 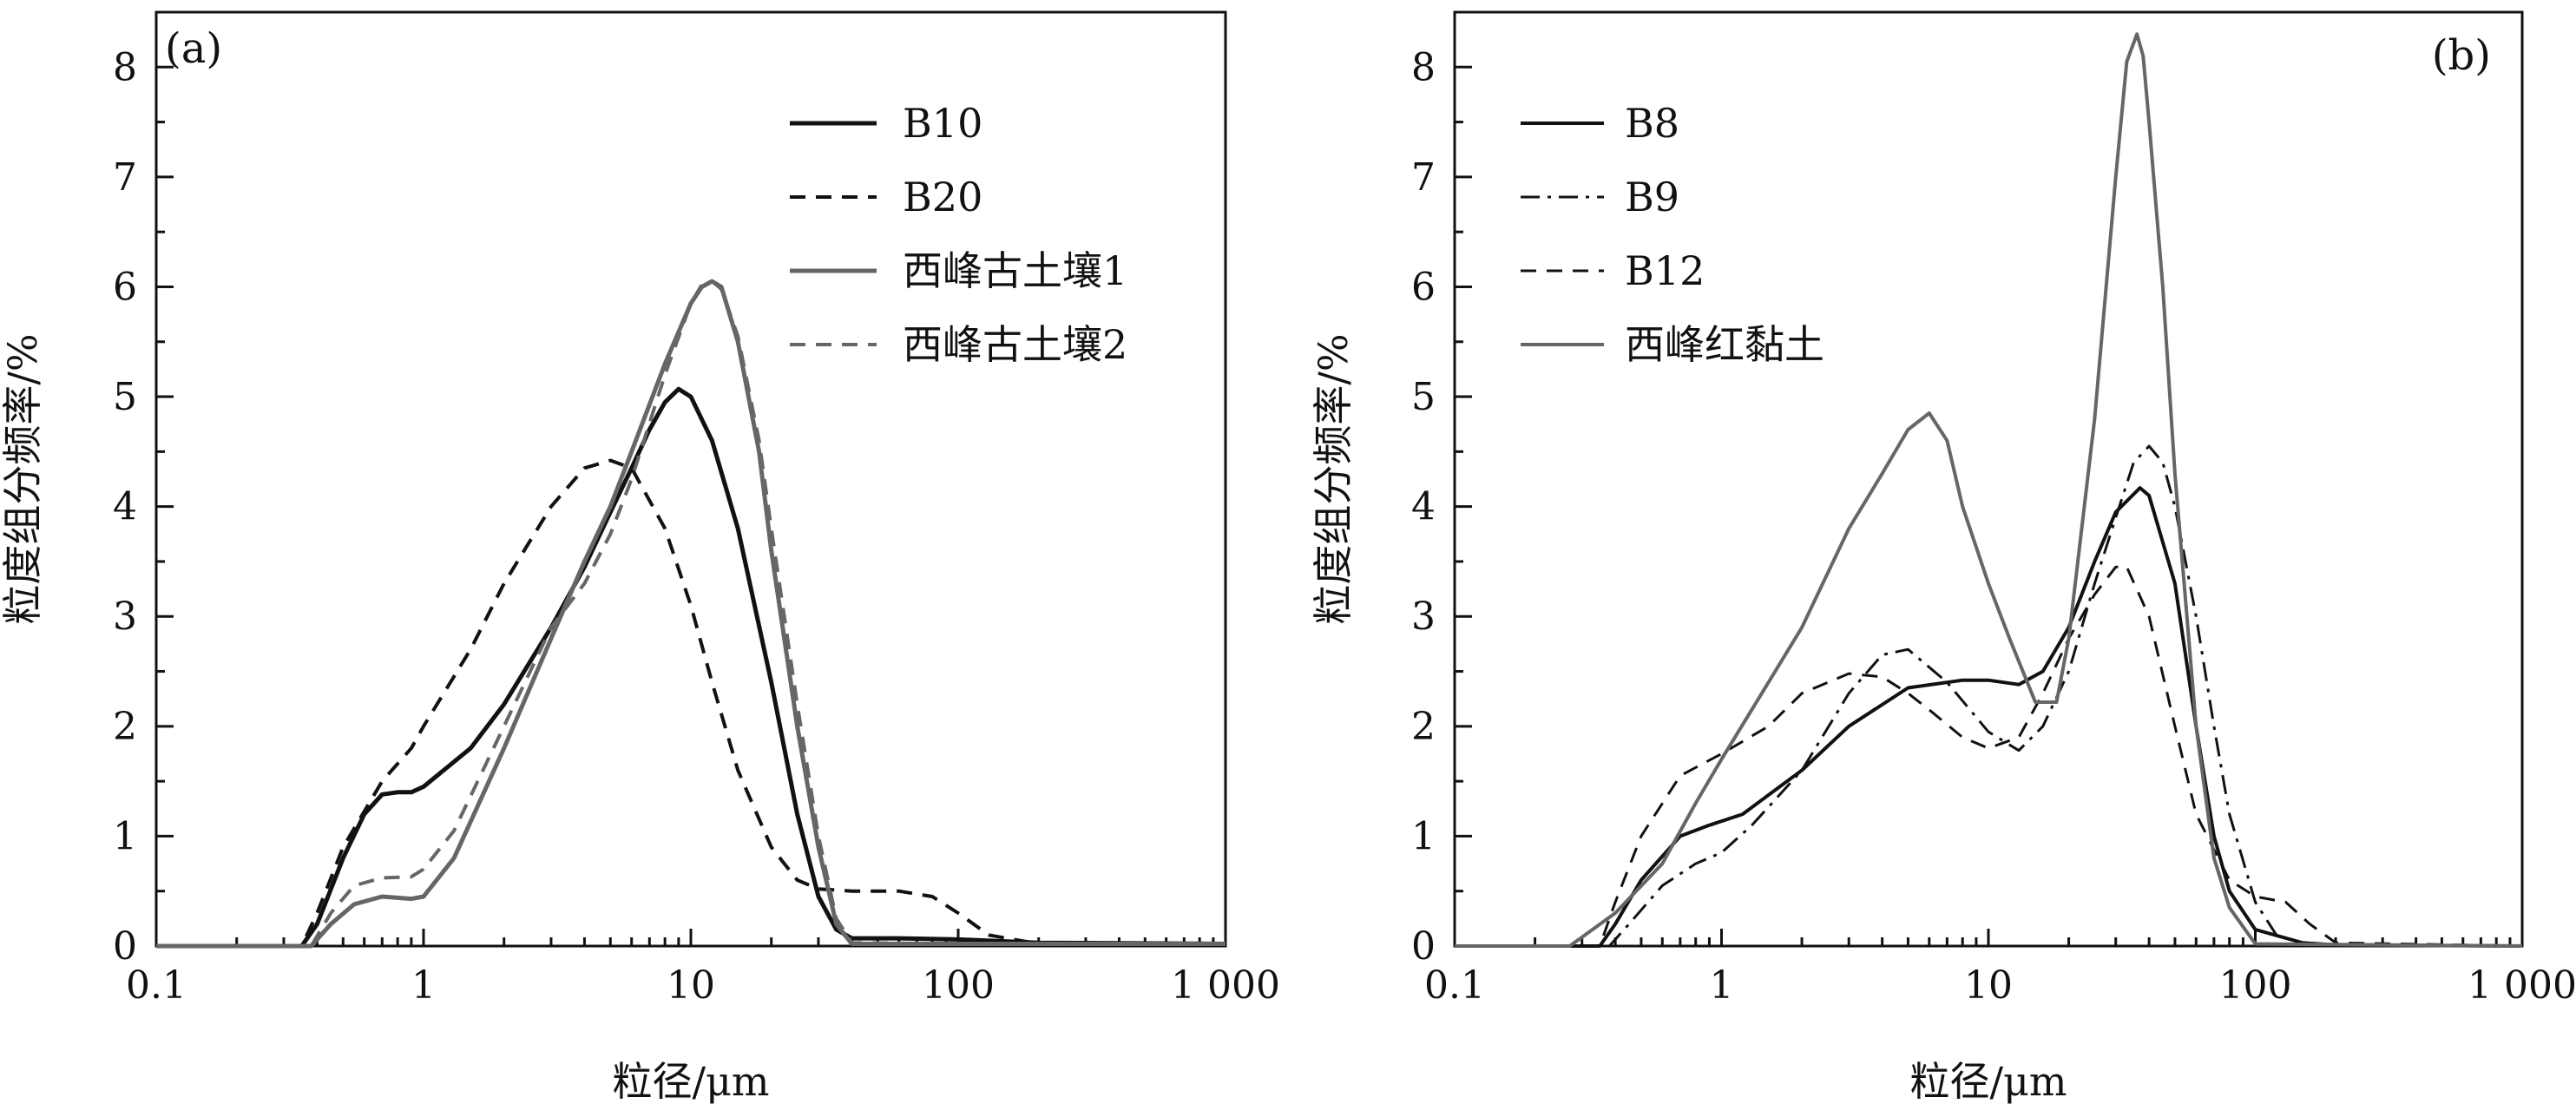 I want to click on legend-label: B20, so click(x=942, y=197).